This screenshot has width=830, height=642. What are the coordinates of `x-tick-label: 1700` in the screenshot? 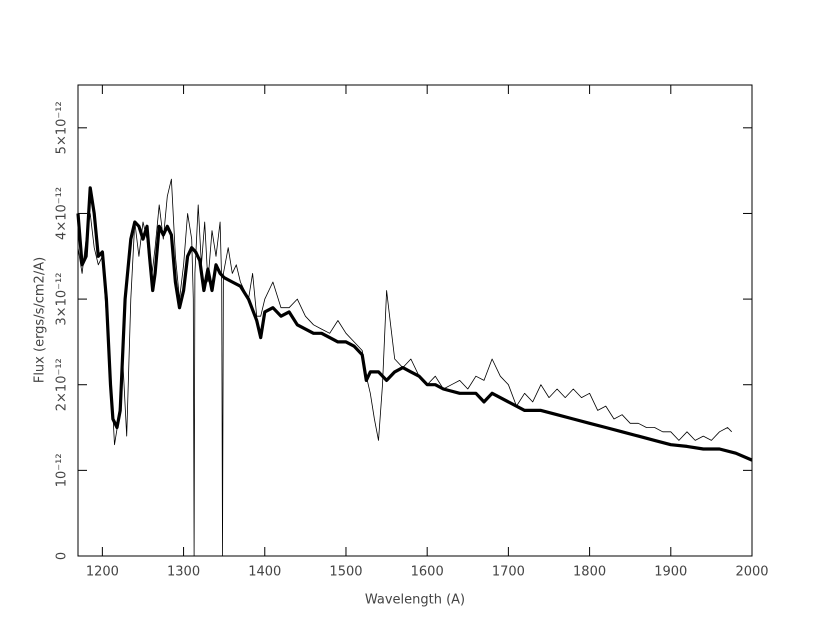 It's located at (508, 572).